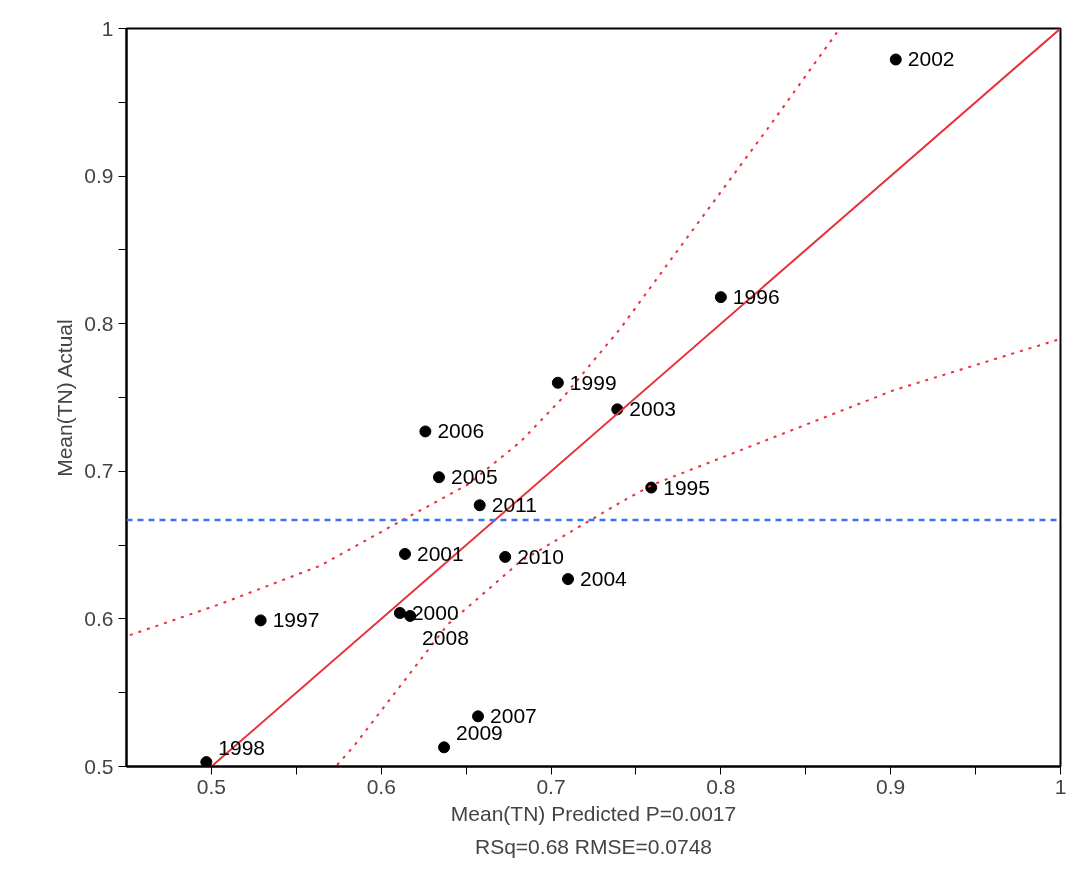  I want to click on x-tick-label: 0.8, so click(721, 786).